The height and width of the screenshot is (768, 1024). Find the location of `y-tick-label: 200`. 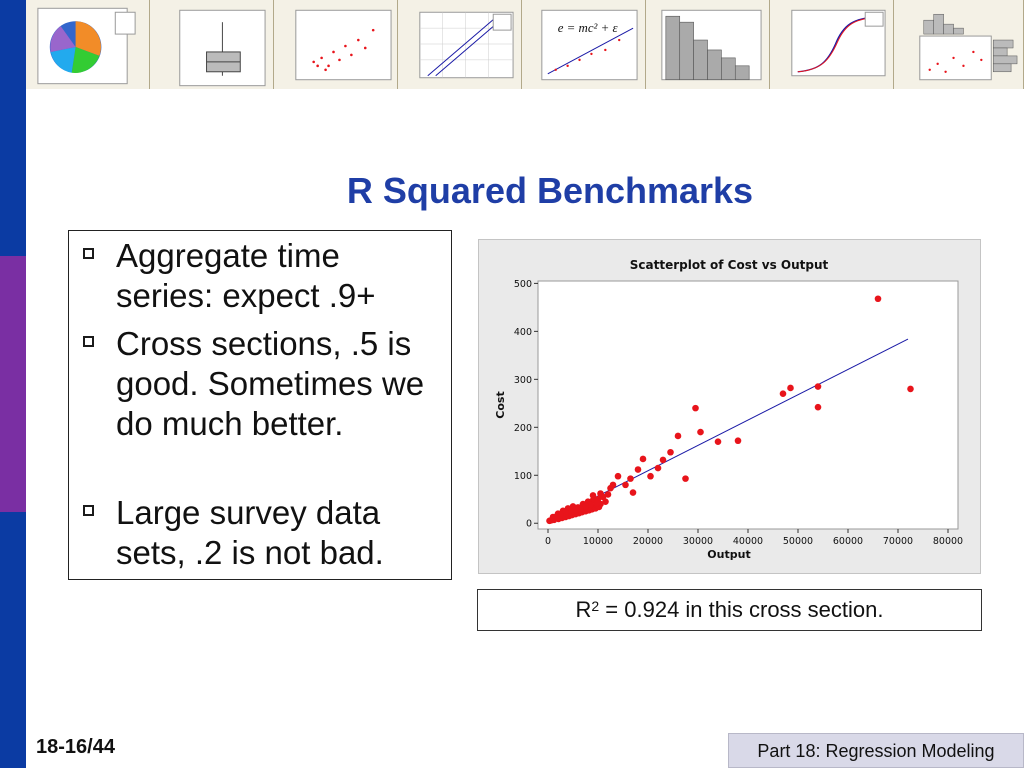

y-tick-label: 200 is located at coordinates (523, 428).